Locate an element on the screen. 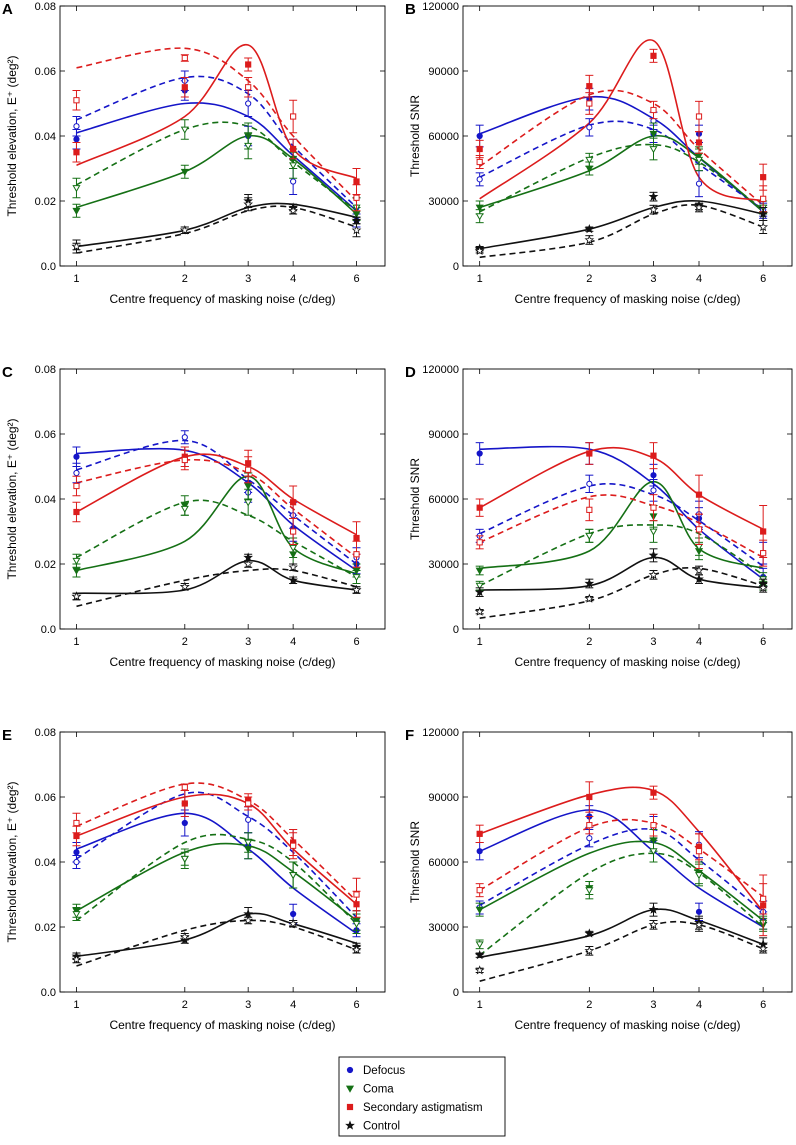 This screenshot has height=1145, width=796. control-fit-dashed-curve is located at coordinates (621, 231).